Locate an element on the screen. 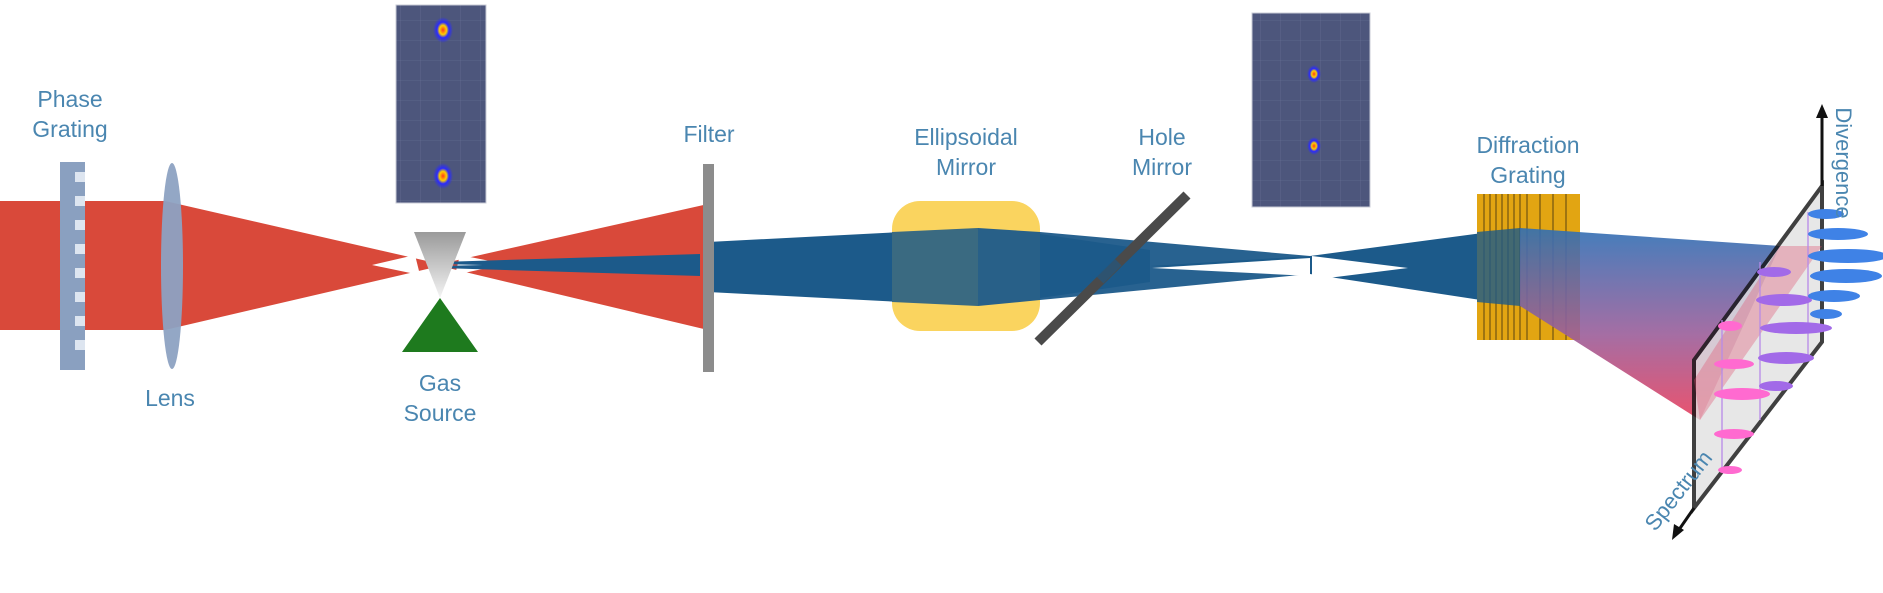  gas-nozzle is located at coordinates (440, 265).